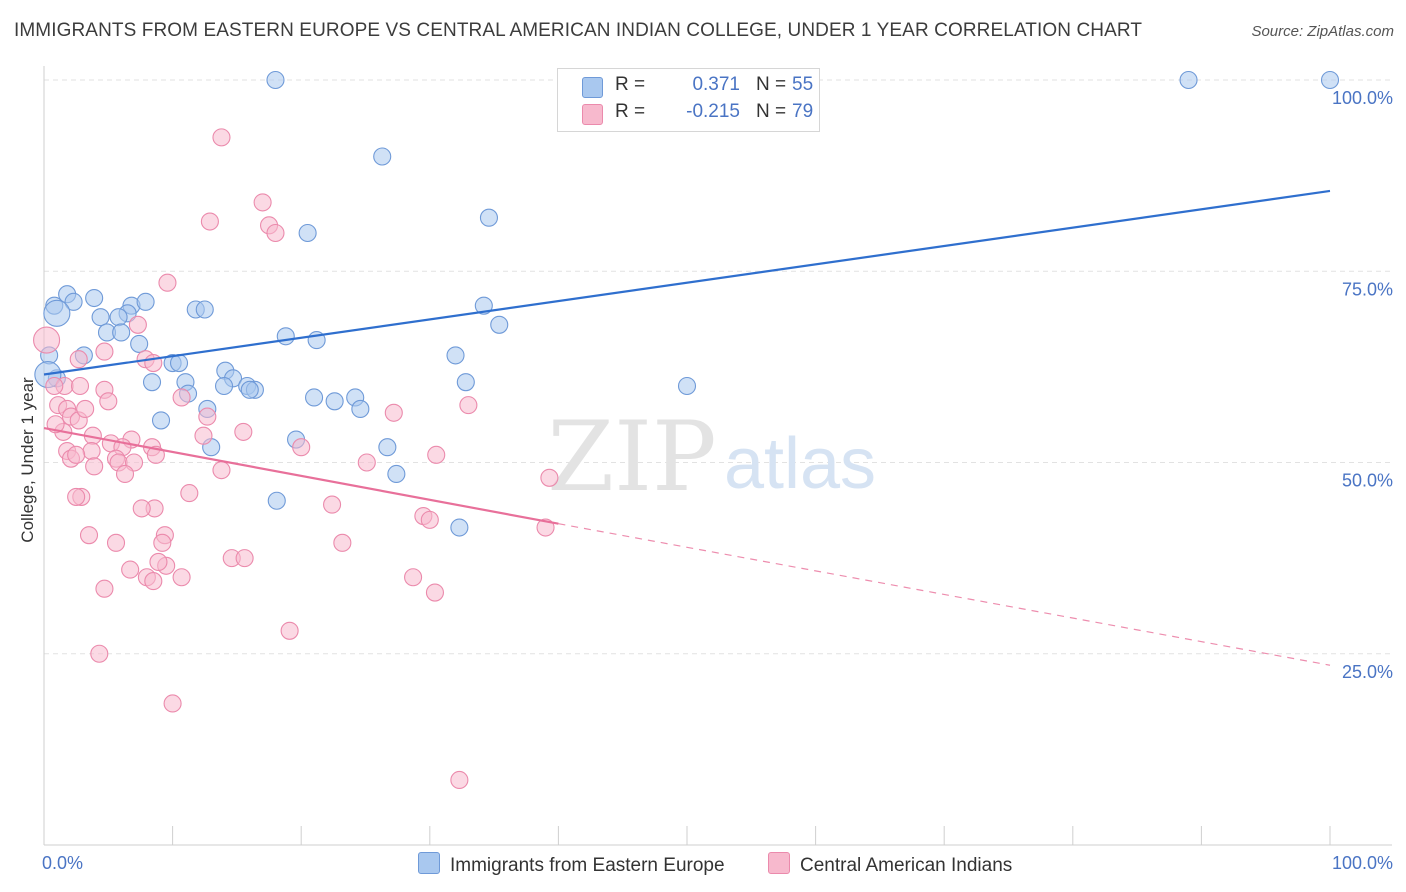  Describe the element at coordinates (1362, 863) in the screenshot. I see `x-tick-label-max: 100.0%` at that location.